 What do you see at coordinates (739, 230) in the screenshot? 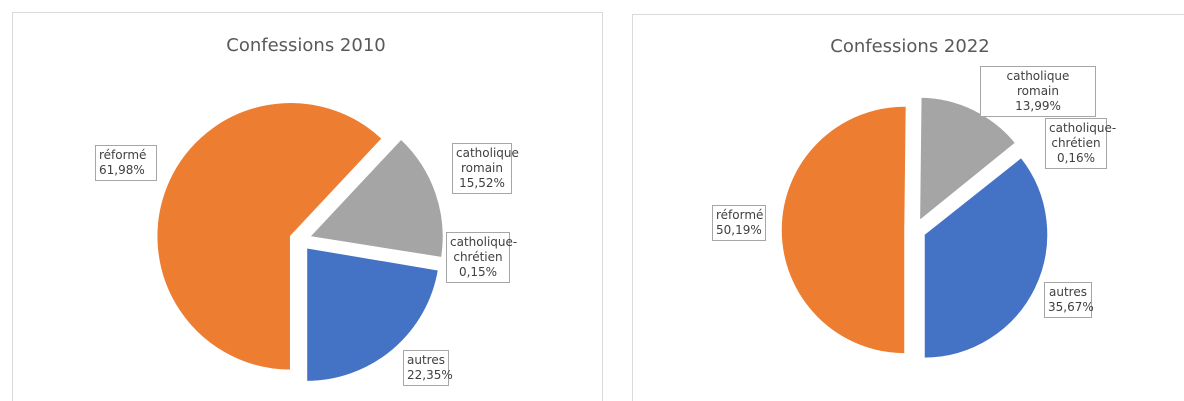
I see `label-value: 50,19%` at bounding box center [739, 230].